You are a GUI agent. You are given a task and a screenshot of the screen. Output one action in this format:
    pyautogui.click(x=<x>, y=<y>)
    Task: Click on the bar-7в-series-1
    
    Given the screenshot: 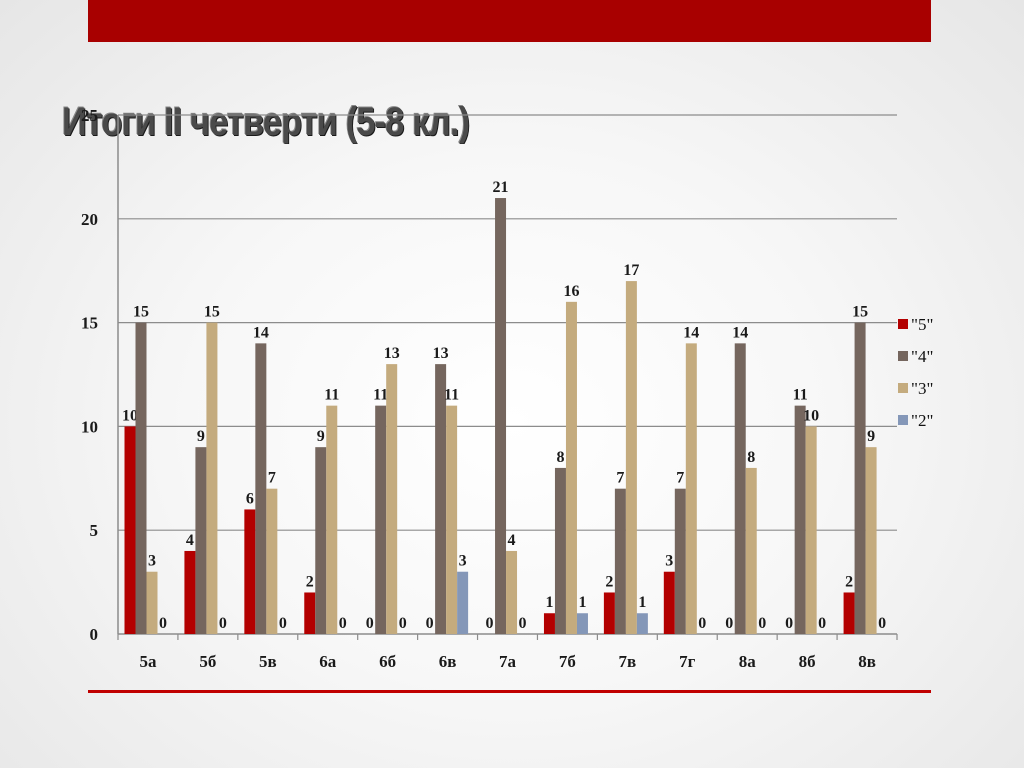 What is the action you would take?
    pyautogui.click(x=609, y=613)
    